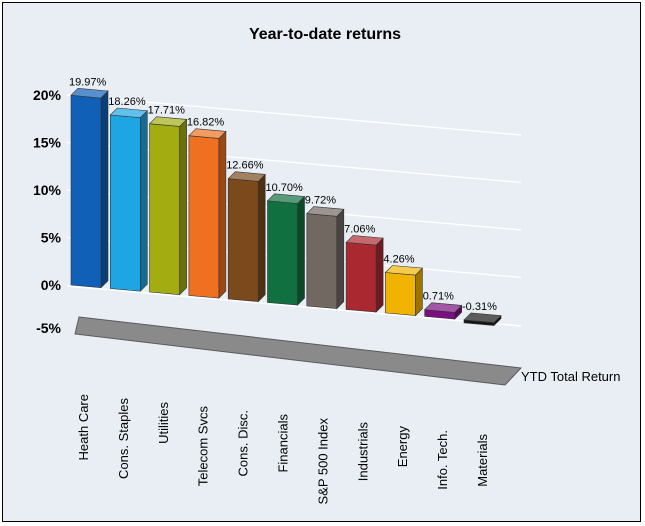 The height and width of the screenshot is (526, 645). What do you see at coordinates (438, 297) in the screenshot?
I see `data-label: 0.71%` at bounding box center [438, 297].